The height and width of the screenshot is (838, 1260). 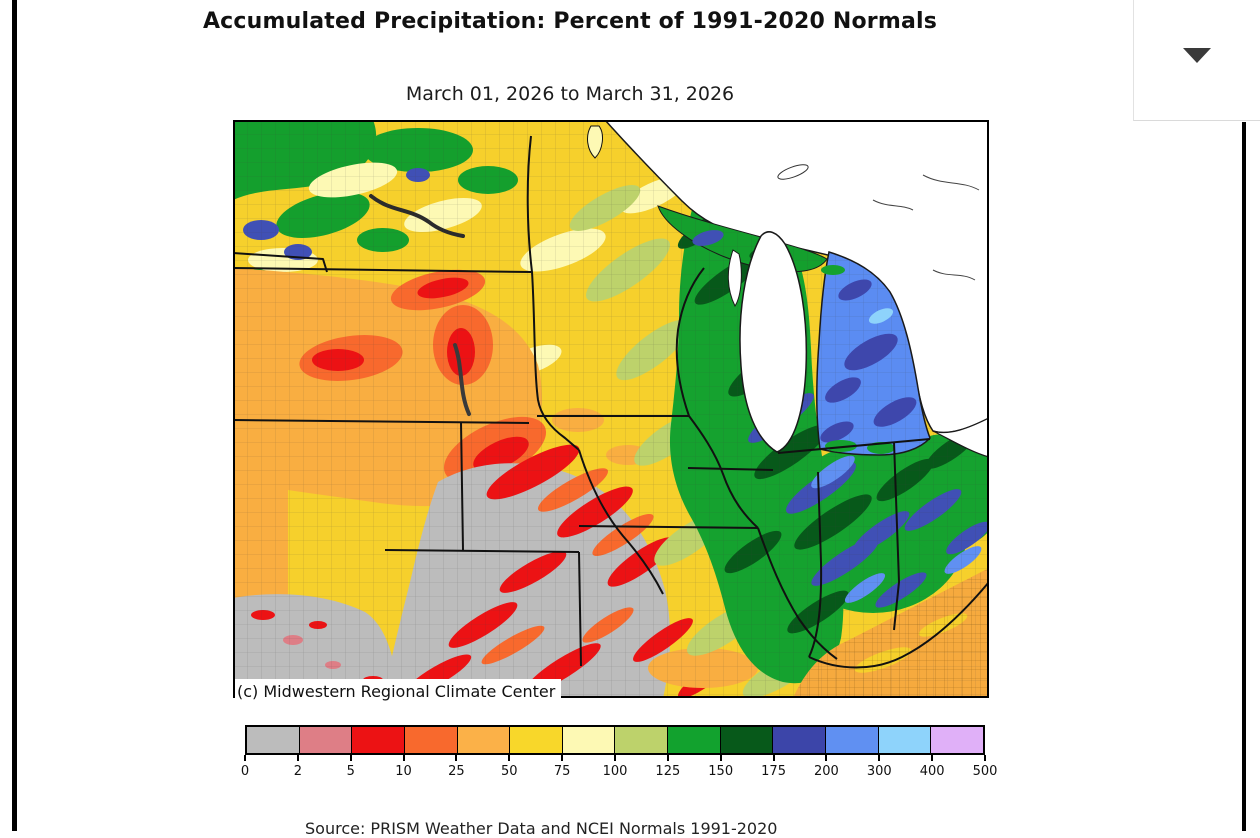 I want to click on legend-tick-label: 100, so click(x=615, y=771).